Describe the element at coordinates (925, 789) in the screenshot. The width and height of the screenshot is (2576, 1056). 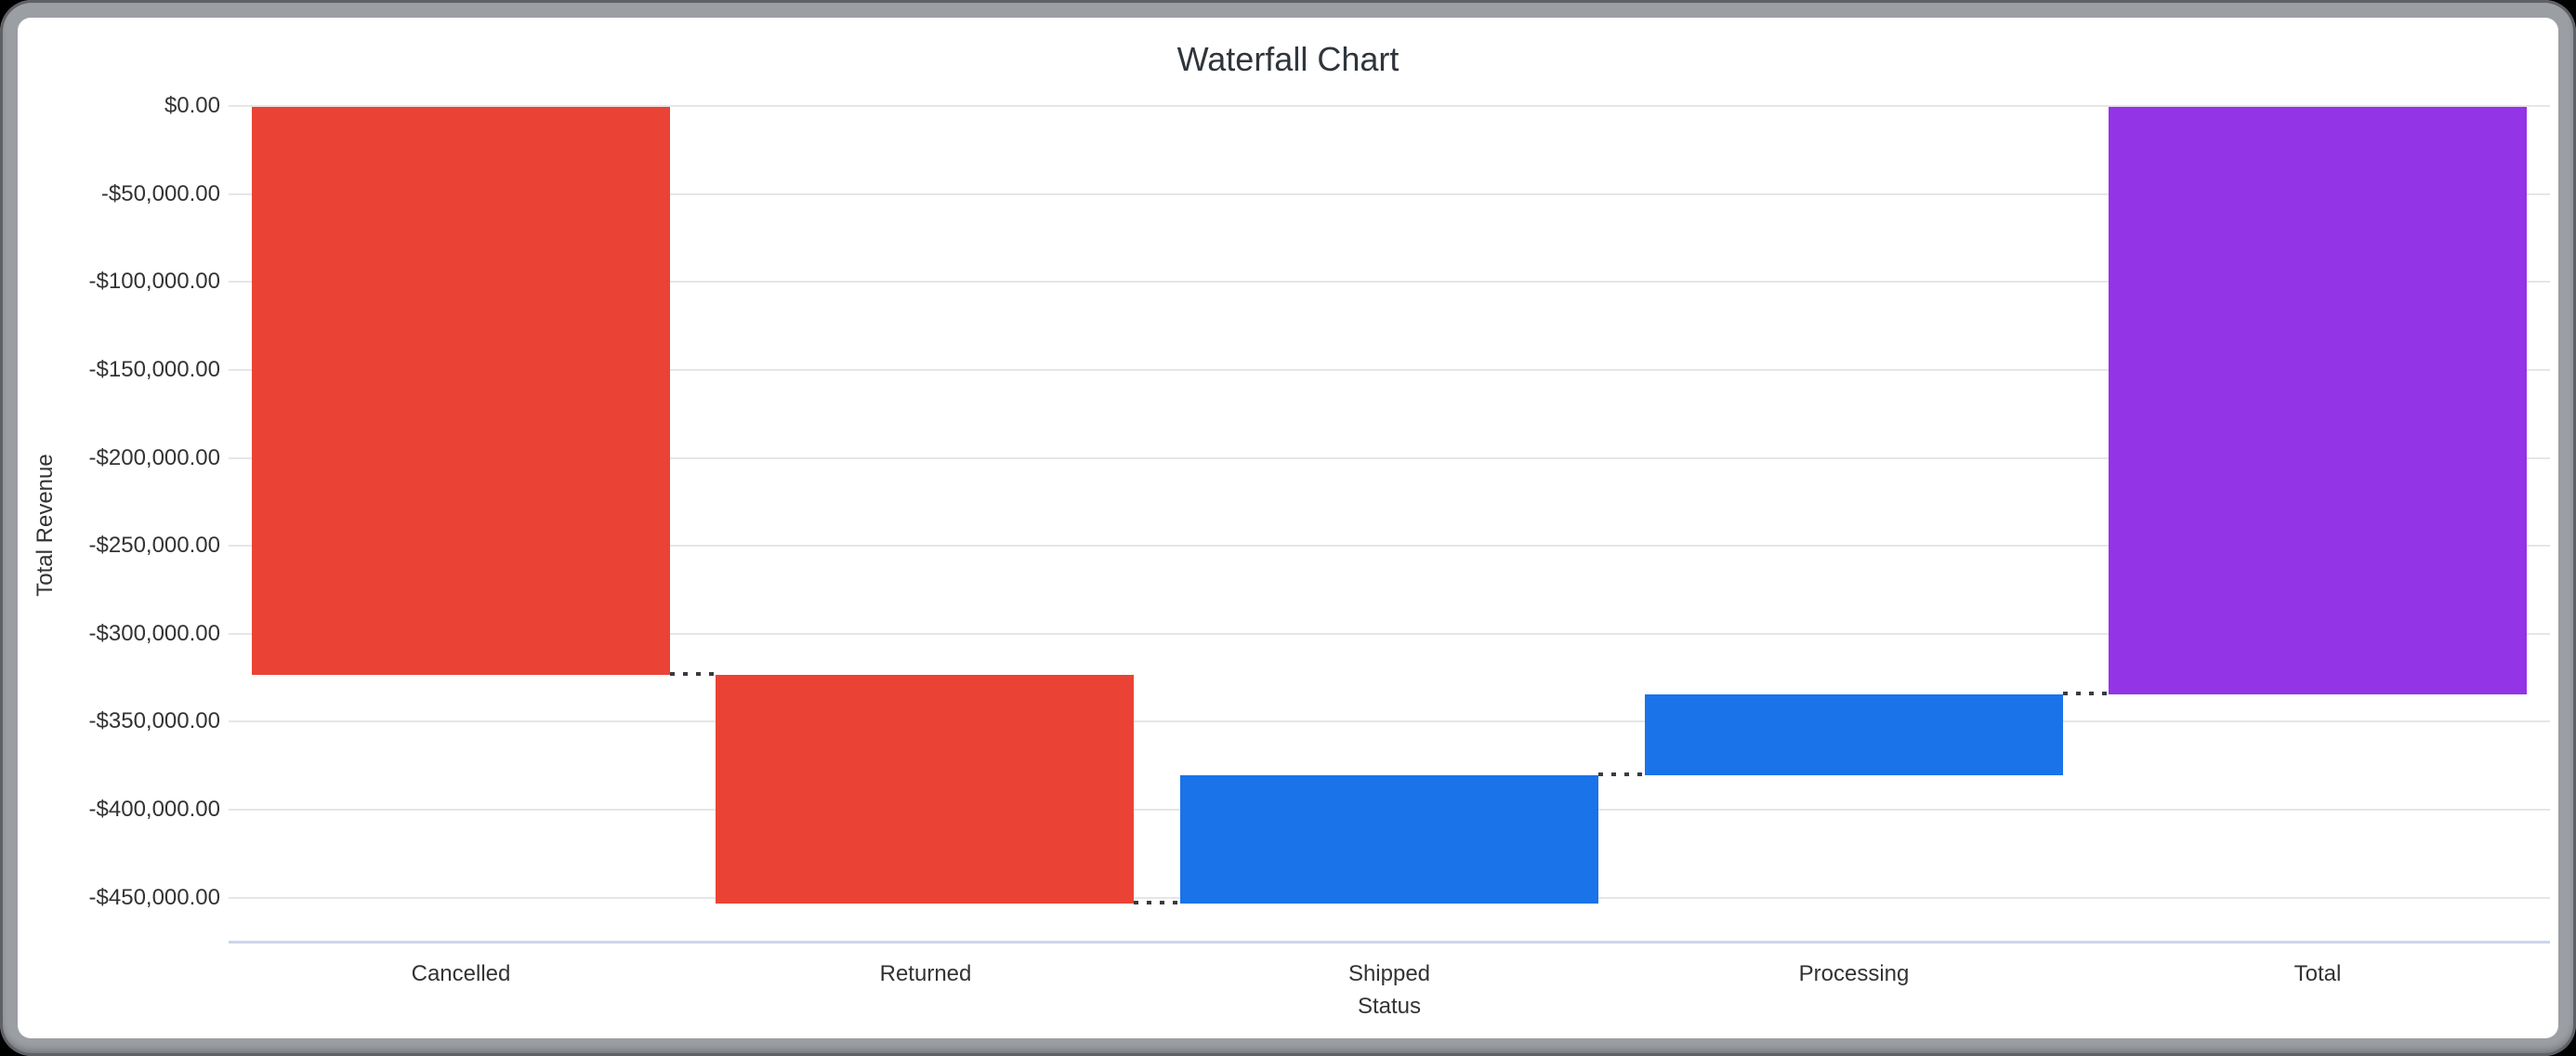
I see `waterfall-bar-returned` at that location.